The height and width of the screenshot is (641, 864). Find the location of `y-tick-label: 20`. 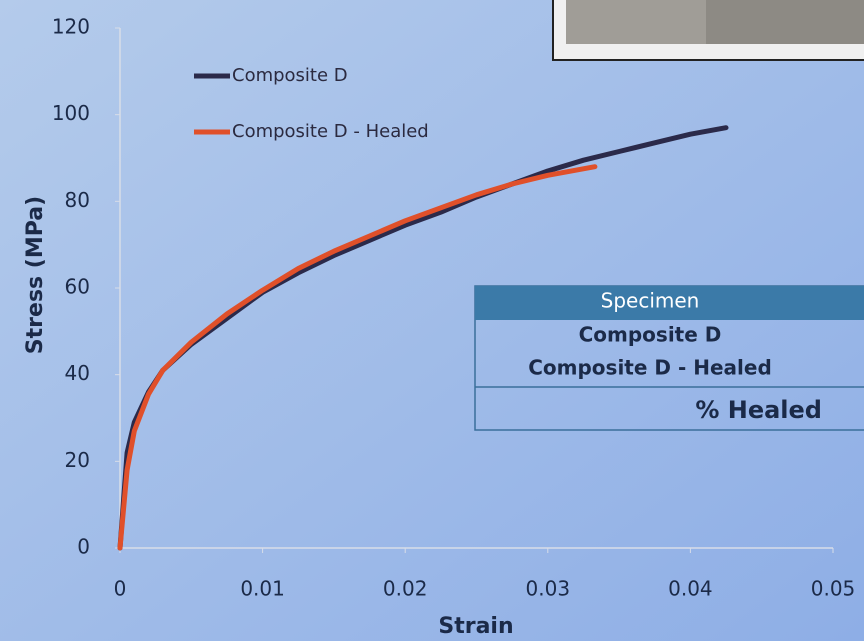

y-tick-label: 20 is located at coordinates (77, 460).